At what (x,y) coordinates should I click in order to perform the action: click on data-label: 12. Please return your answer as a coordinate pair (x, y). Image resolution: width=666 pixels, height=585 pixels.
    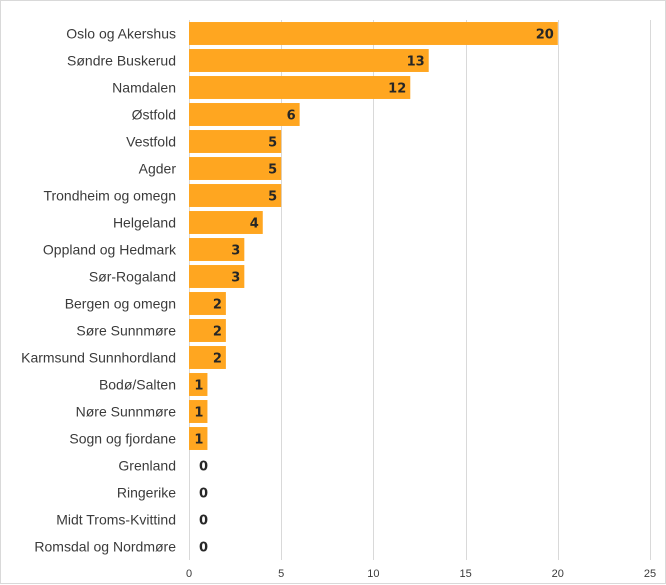
    Looking at the image, I should click on (397, 89).